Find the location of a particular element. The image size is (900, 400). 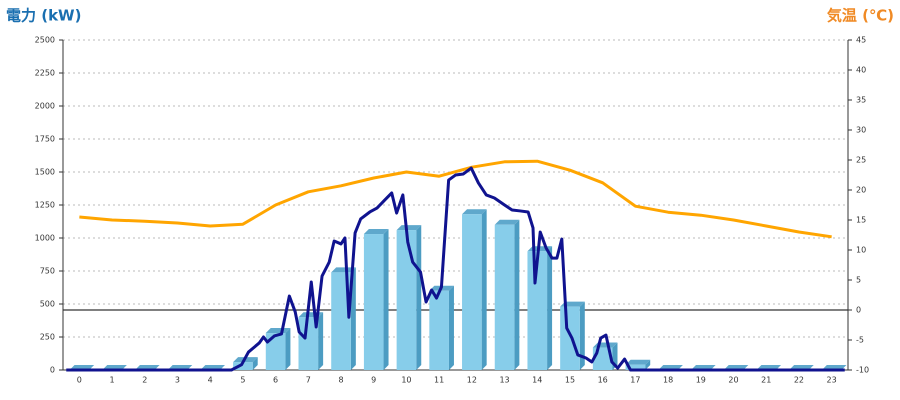

y2-tick-label: 40 is located at coordinates (861, 70).